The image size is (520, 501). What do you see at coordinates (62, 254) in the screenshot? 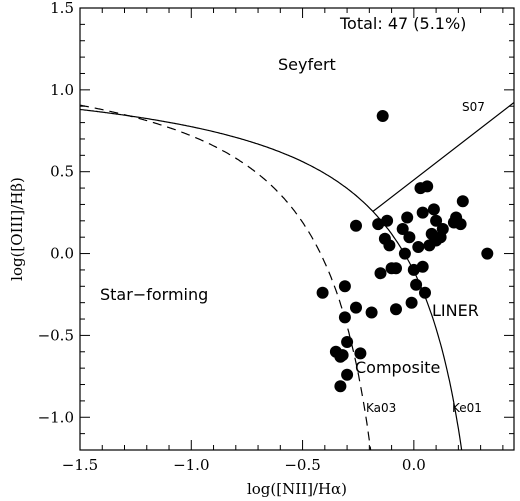
I see `y-tick-label: 0.0` at bounding box center [62, 254].